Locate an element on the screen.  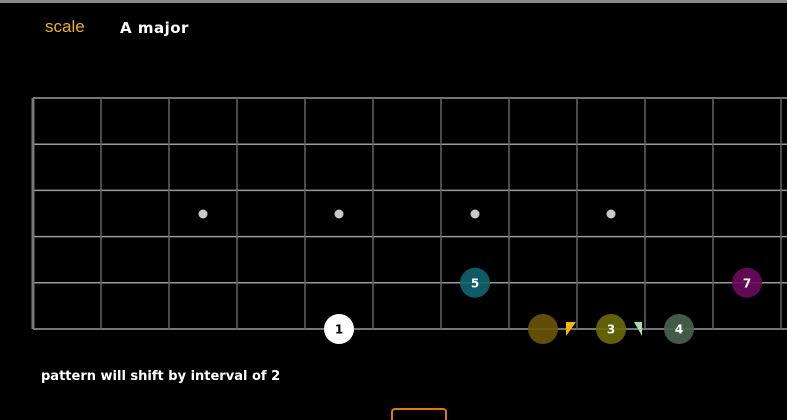
scale-label: scale is located at coordinates (65, 26).